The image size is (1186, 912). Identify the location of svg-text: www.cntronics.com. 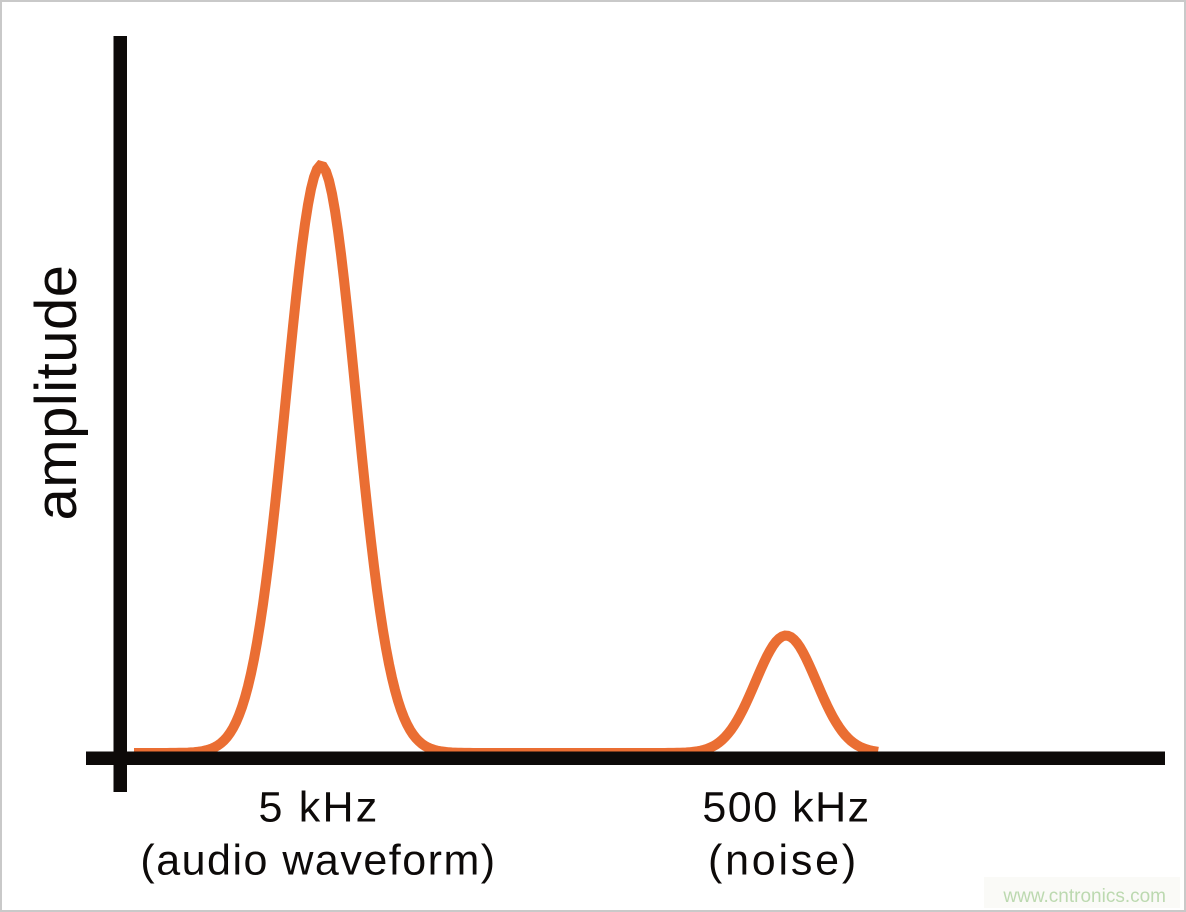
(1084, 896).